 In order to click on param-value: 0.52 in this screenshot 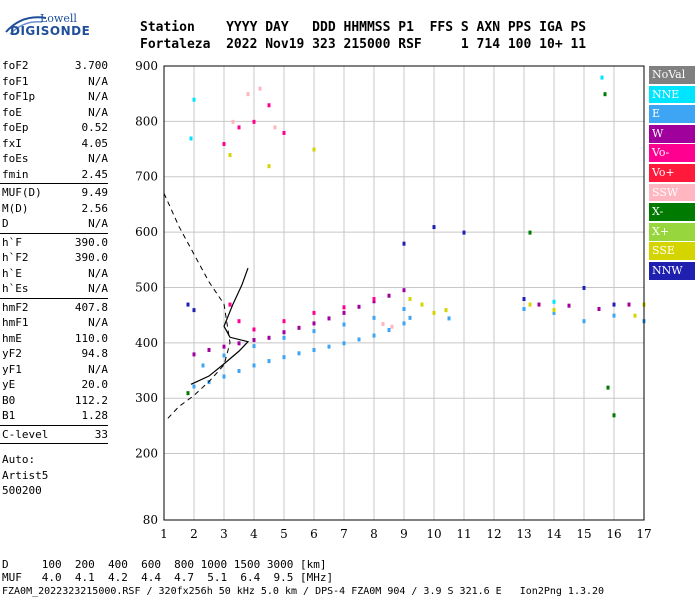, I will do `click(95, 127)`.